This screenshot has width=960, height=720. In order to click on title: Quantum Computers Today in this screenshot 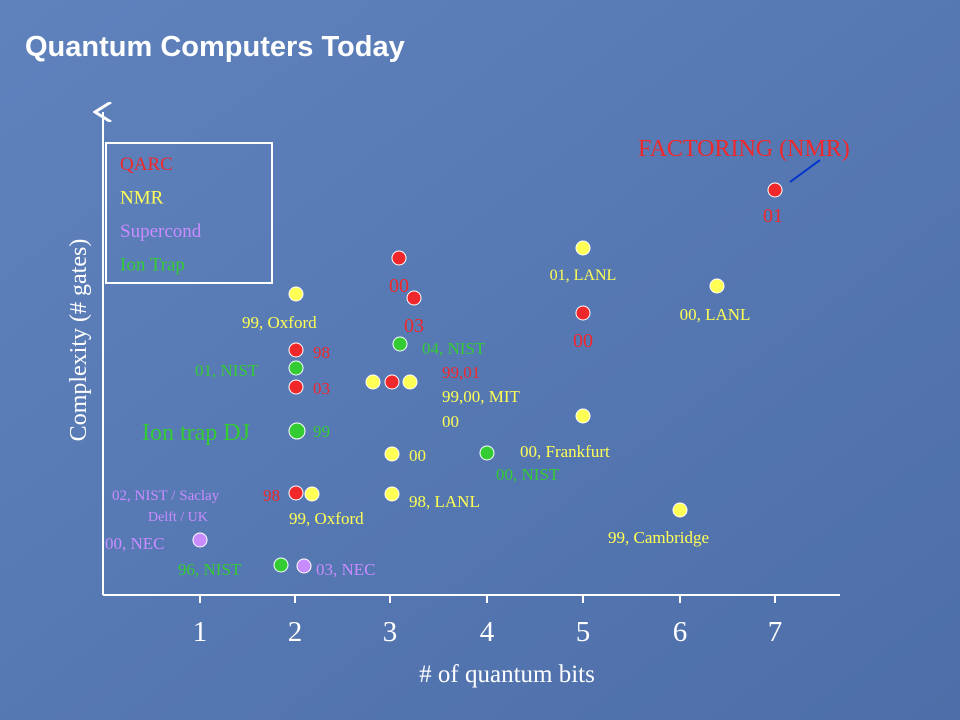, I will do `click(215, 47)`.